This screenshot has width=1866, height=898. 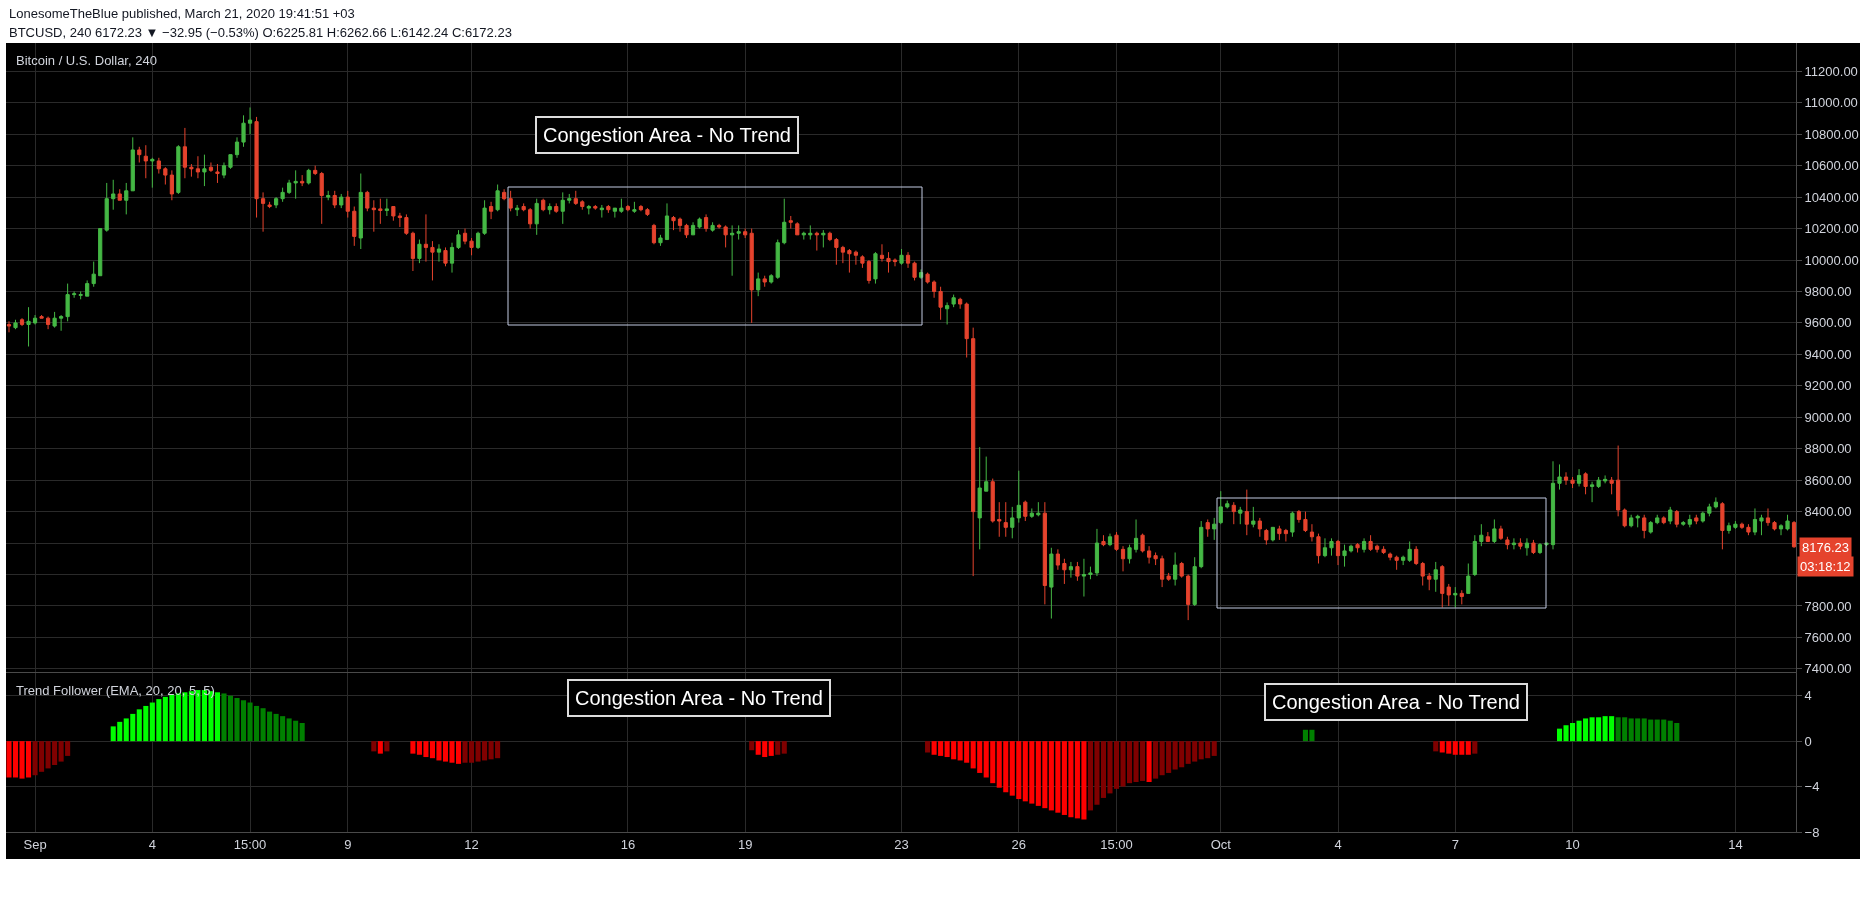 What do you see at coordinates (35, 844) in the screenshot?
I see `x-tick-label: Sep` at bounding box center [35, 844].